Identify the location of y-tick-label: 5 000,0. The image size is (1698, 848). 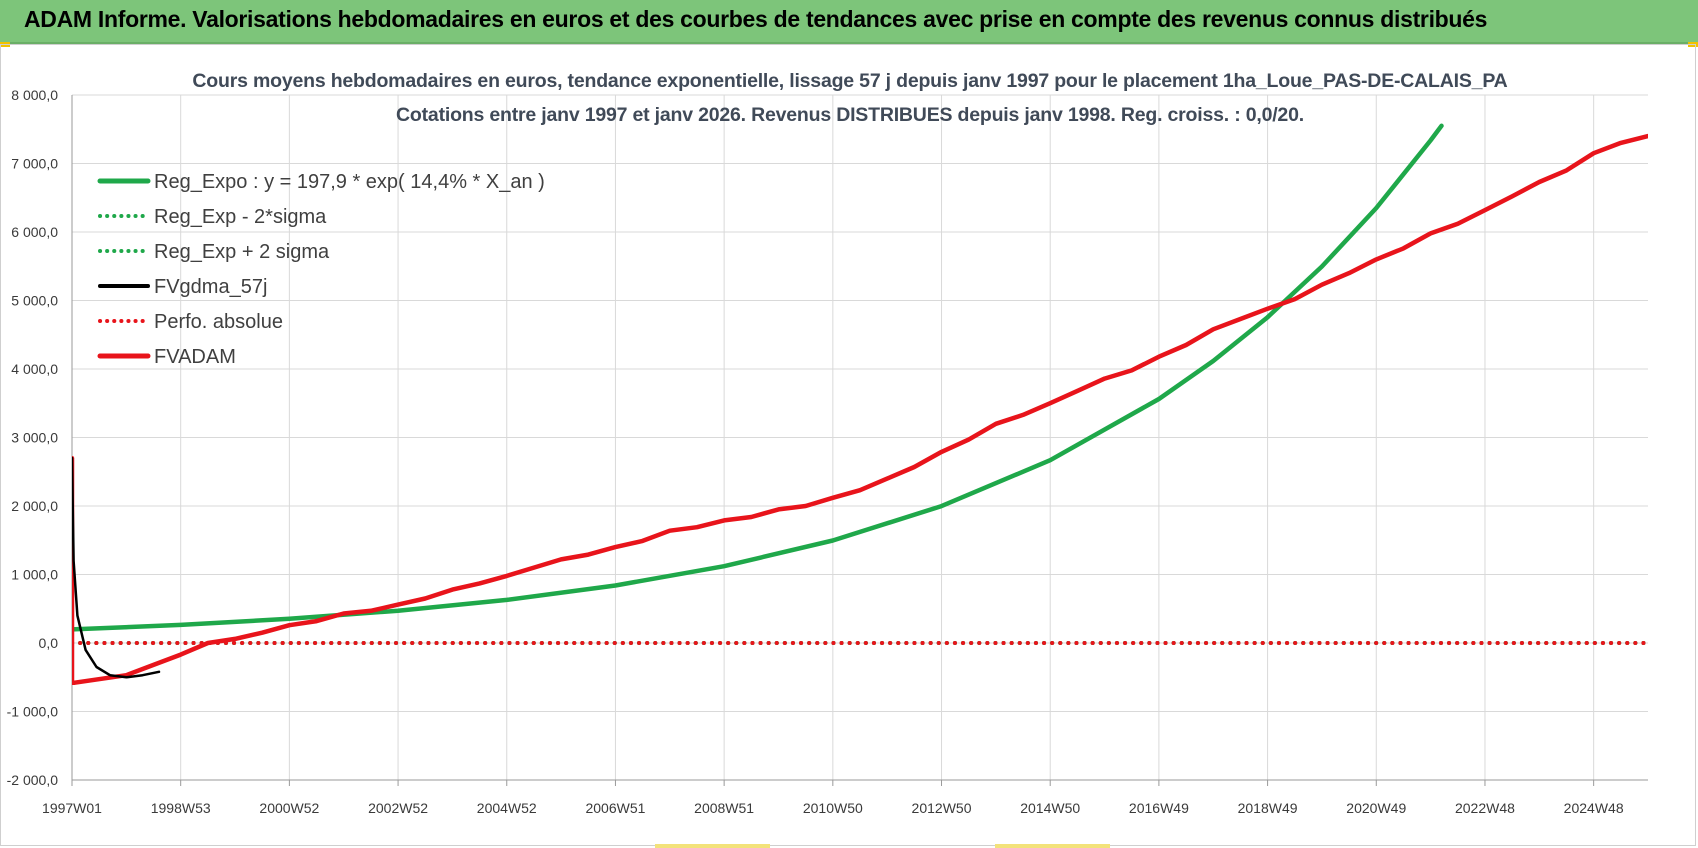
(34, 301).